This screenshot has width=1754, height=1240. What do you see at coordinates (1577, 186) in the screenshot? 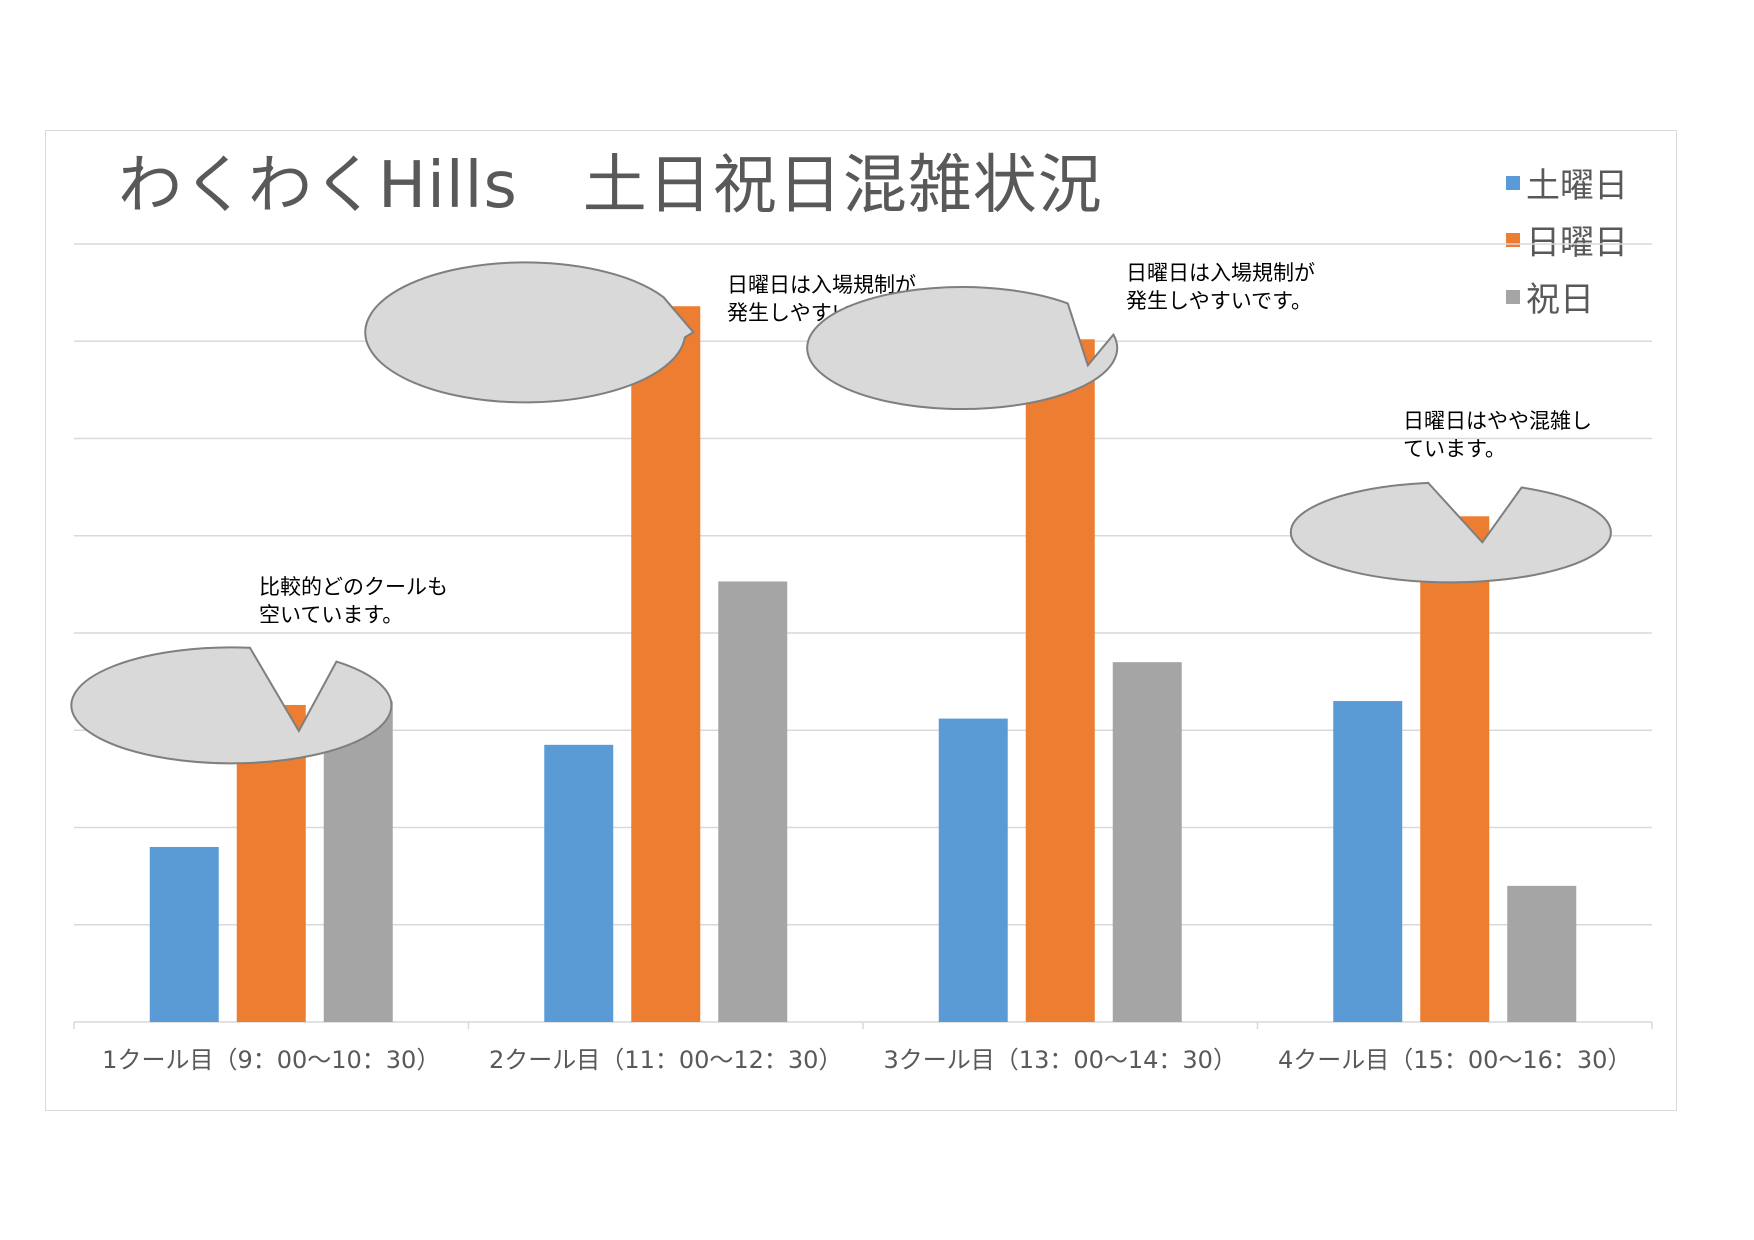
I see `legend-label-saturday: 土曜日` at bounding box center [1577, 186].